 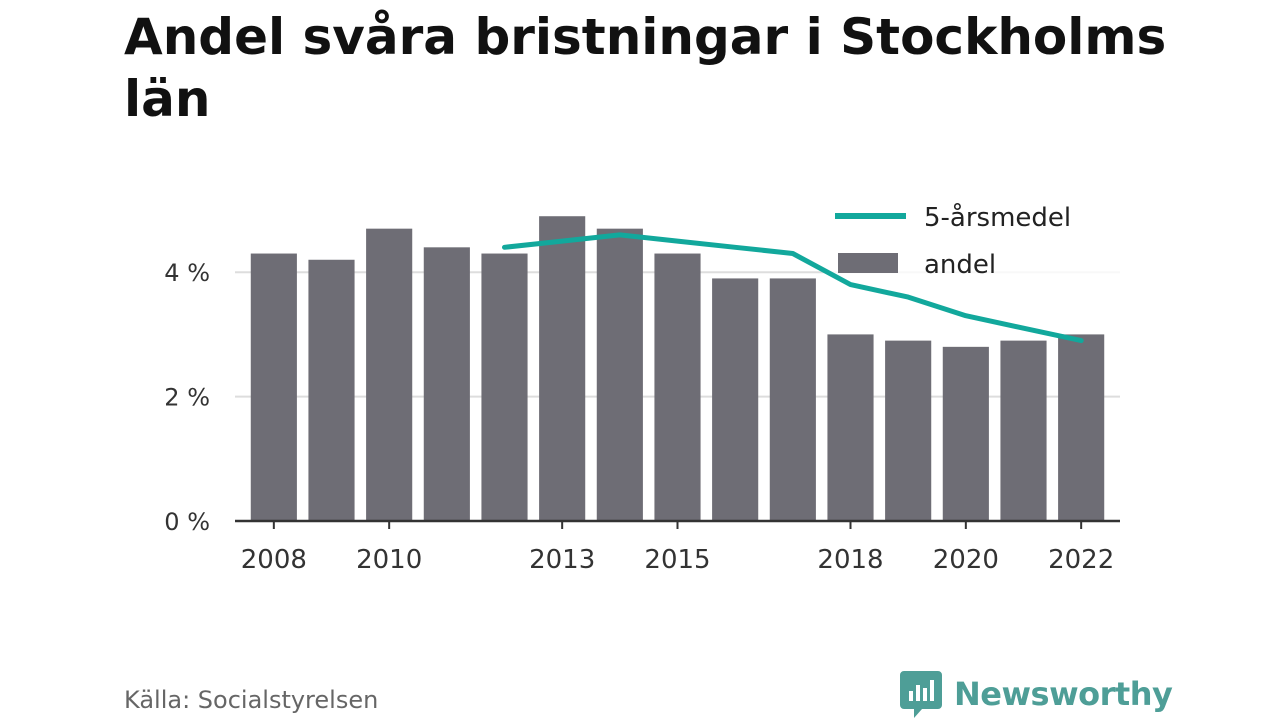 I want to click on legend-bar-swatch, so click(x=868, y=263).